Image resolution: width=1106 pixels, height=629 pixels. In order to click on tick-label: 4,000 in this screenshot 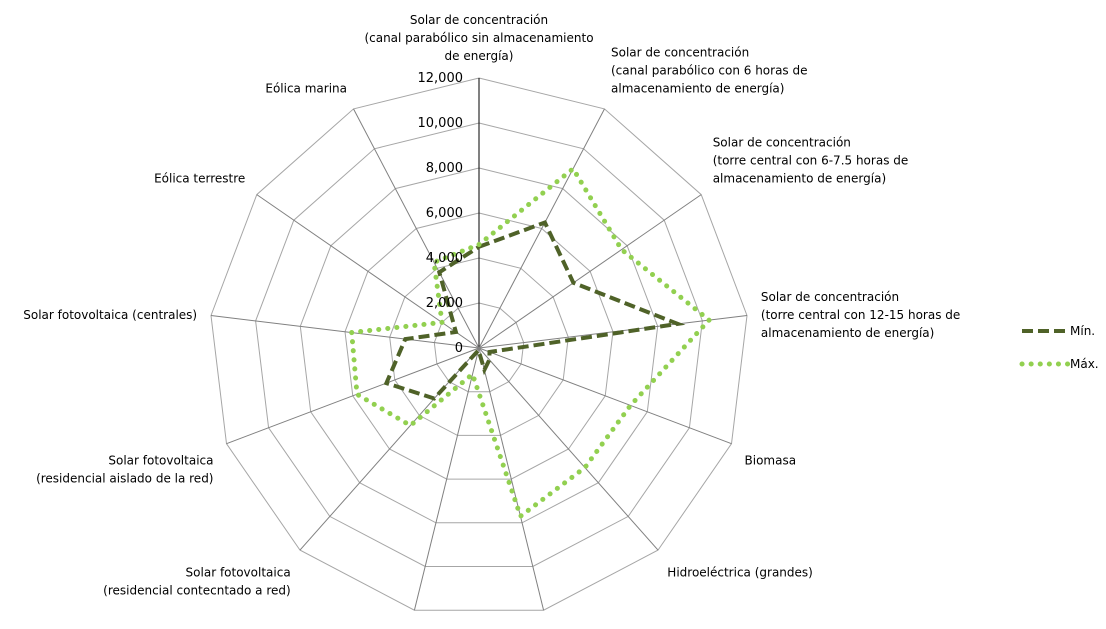, I will do `click(444, 258)`.